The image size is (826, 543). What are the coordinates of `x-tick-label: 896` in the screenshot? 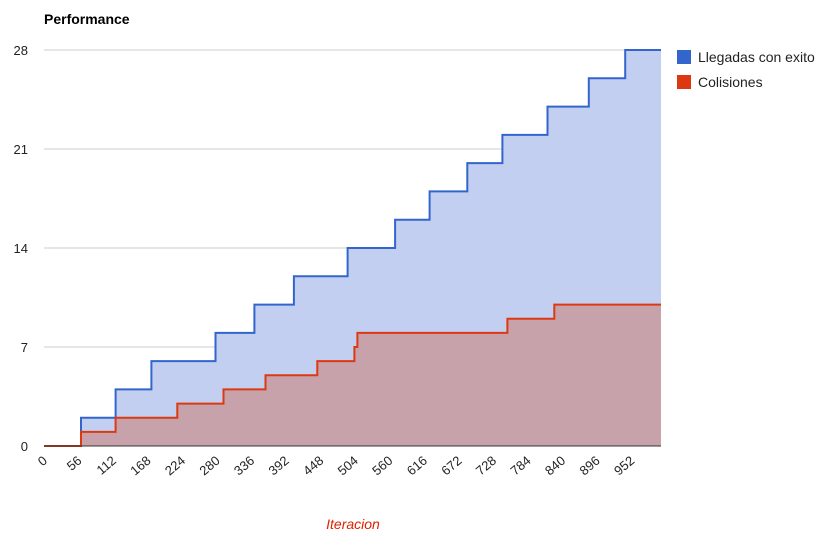 It's located at (589, 465).